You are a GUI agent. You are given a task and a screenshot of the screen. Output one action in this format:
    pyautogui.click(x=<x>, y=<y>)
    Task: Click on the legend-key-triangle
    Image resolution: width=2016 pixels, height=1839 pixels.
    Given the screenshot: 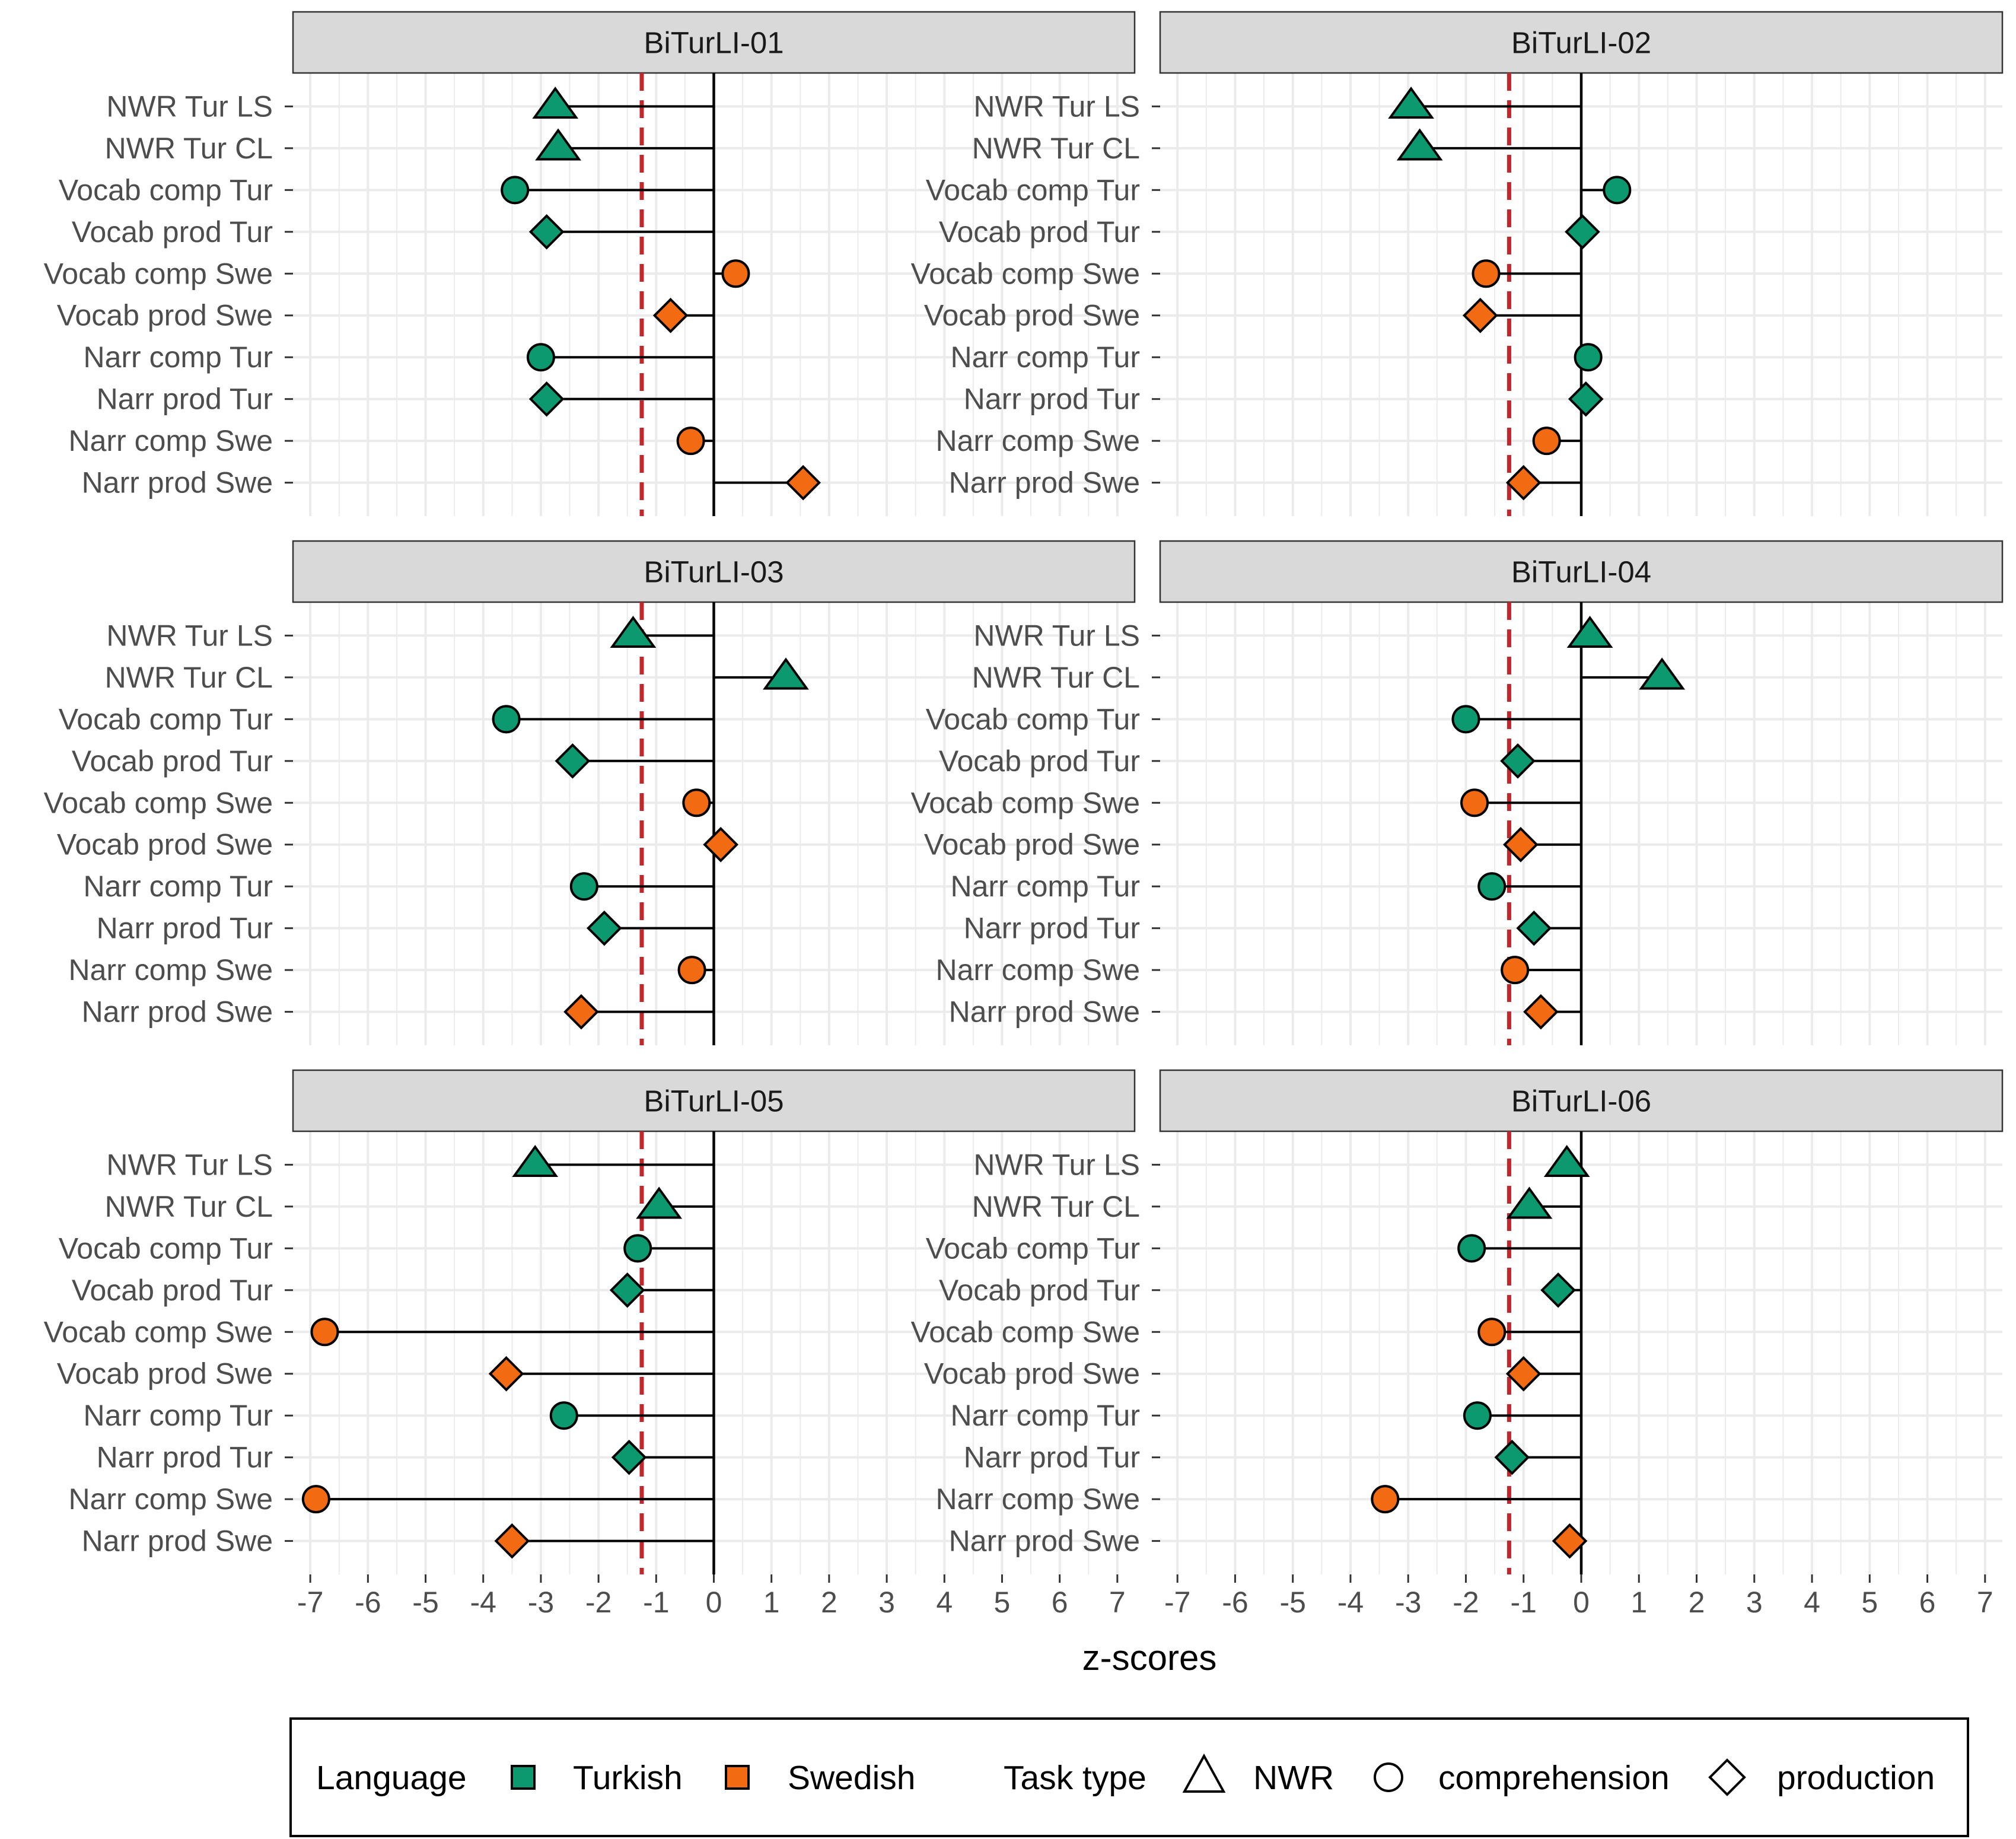 What is the action you would take?
    pyautogui.click(x=1204, y=1773)
    